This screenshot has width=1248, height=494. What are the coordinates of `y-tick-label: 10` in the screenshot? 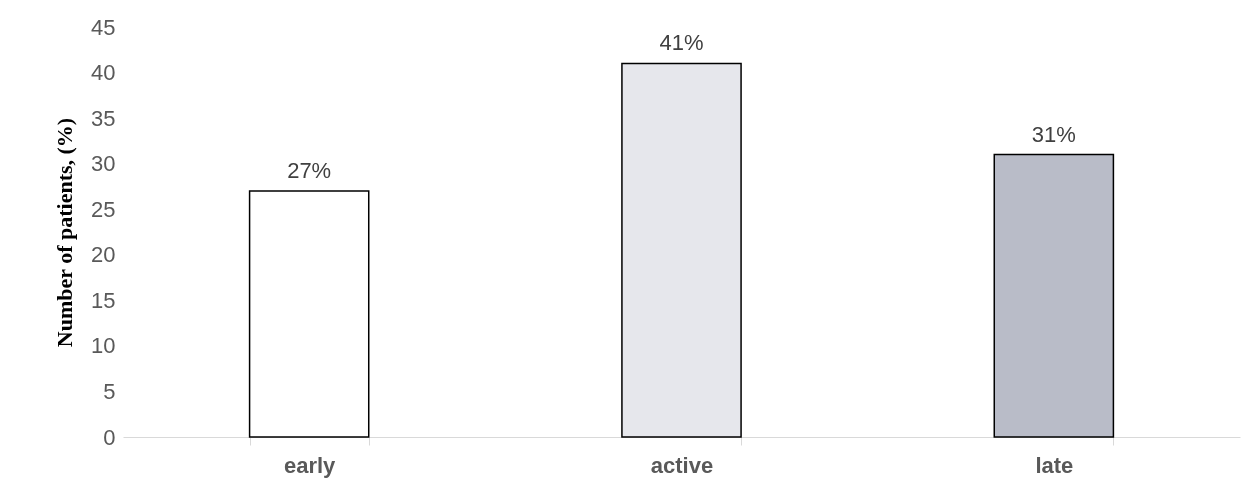 It's located at (103, 346).